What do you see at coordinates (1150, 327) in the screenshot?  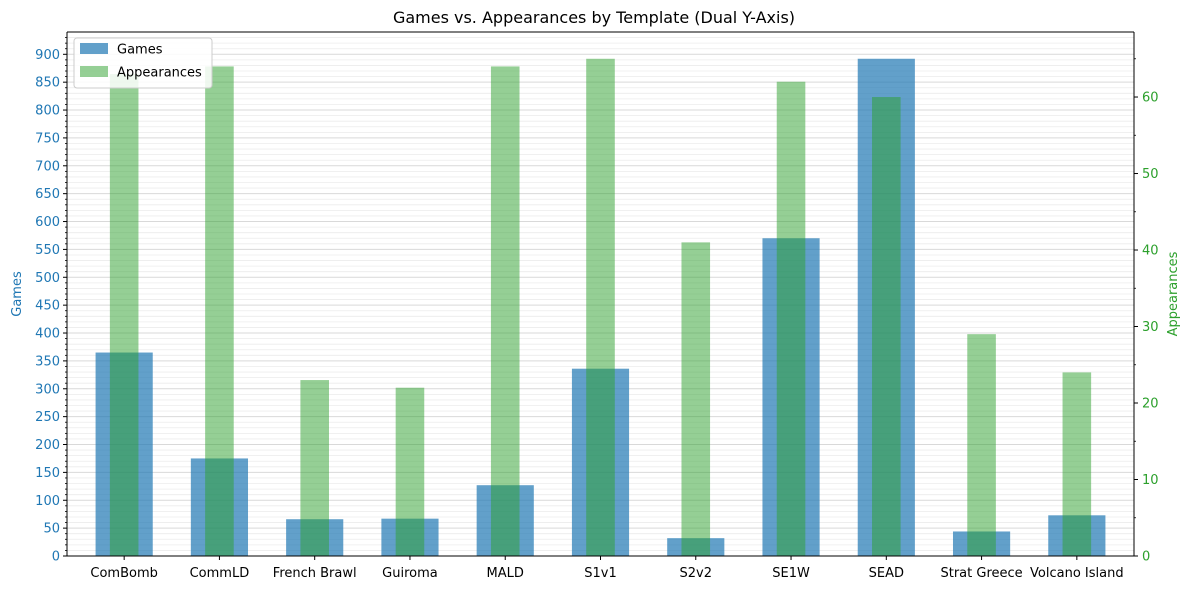 I see `right-tick-label: 30` at bounding box center [1150, 327].